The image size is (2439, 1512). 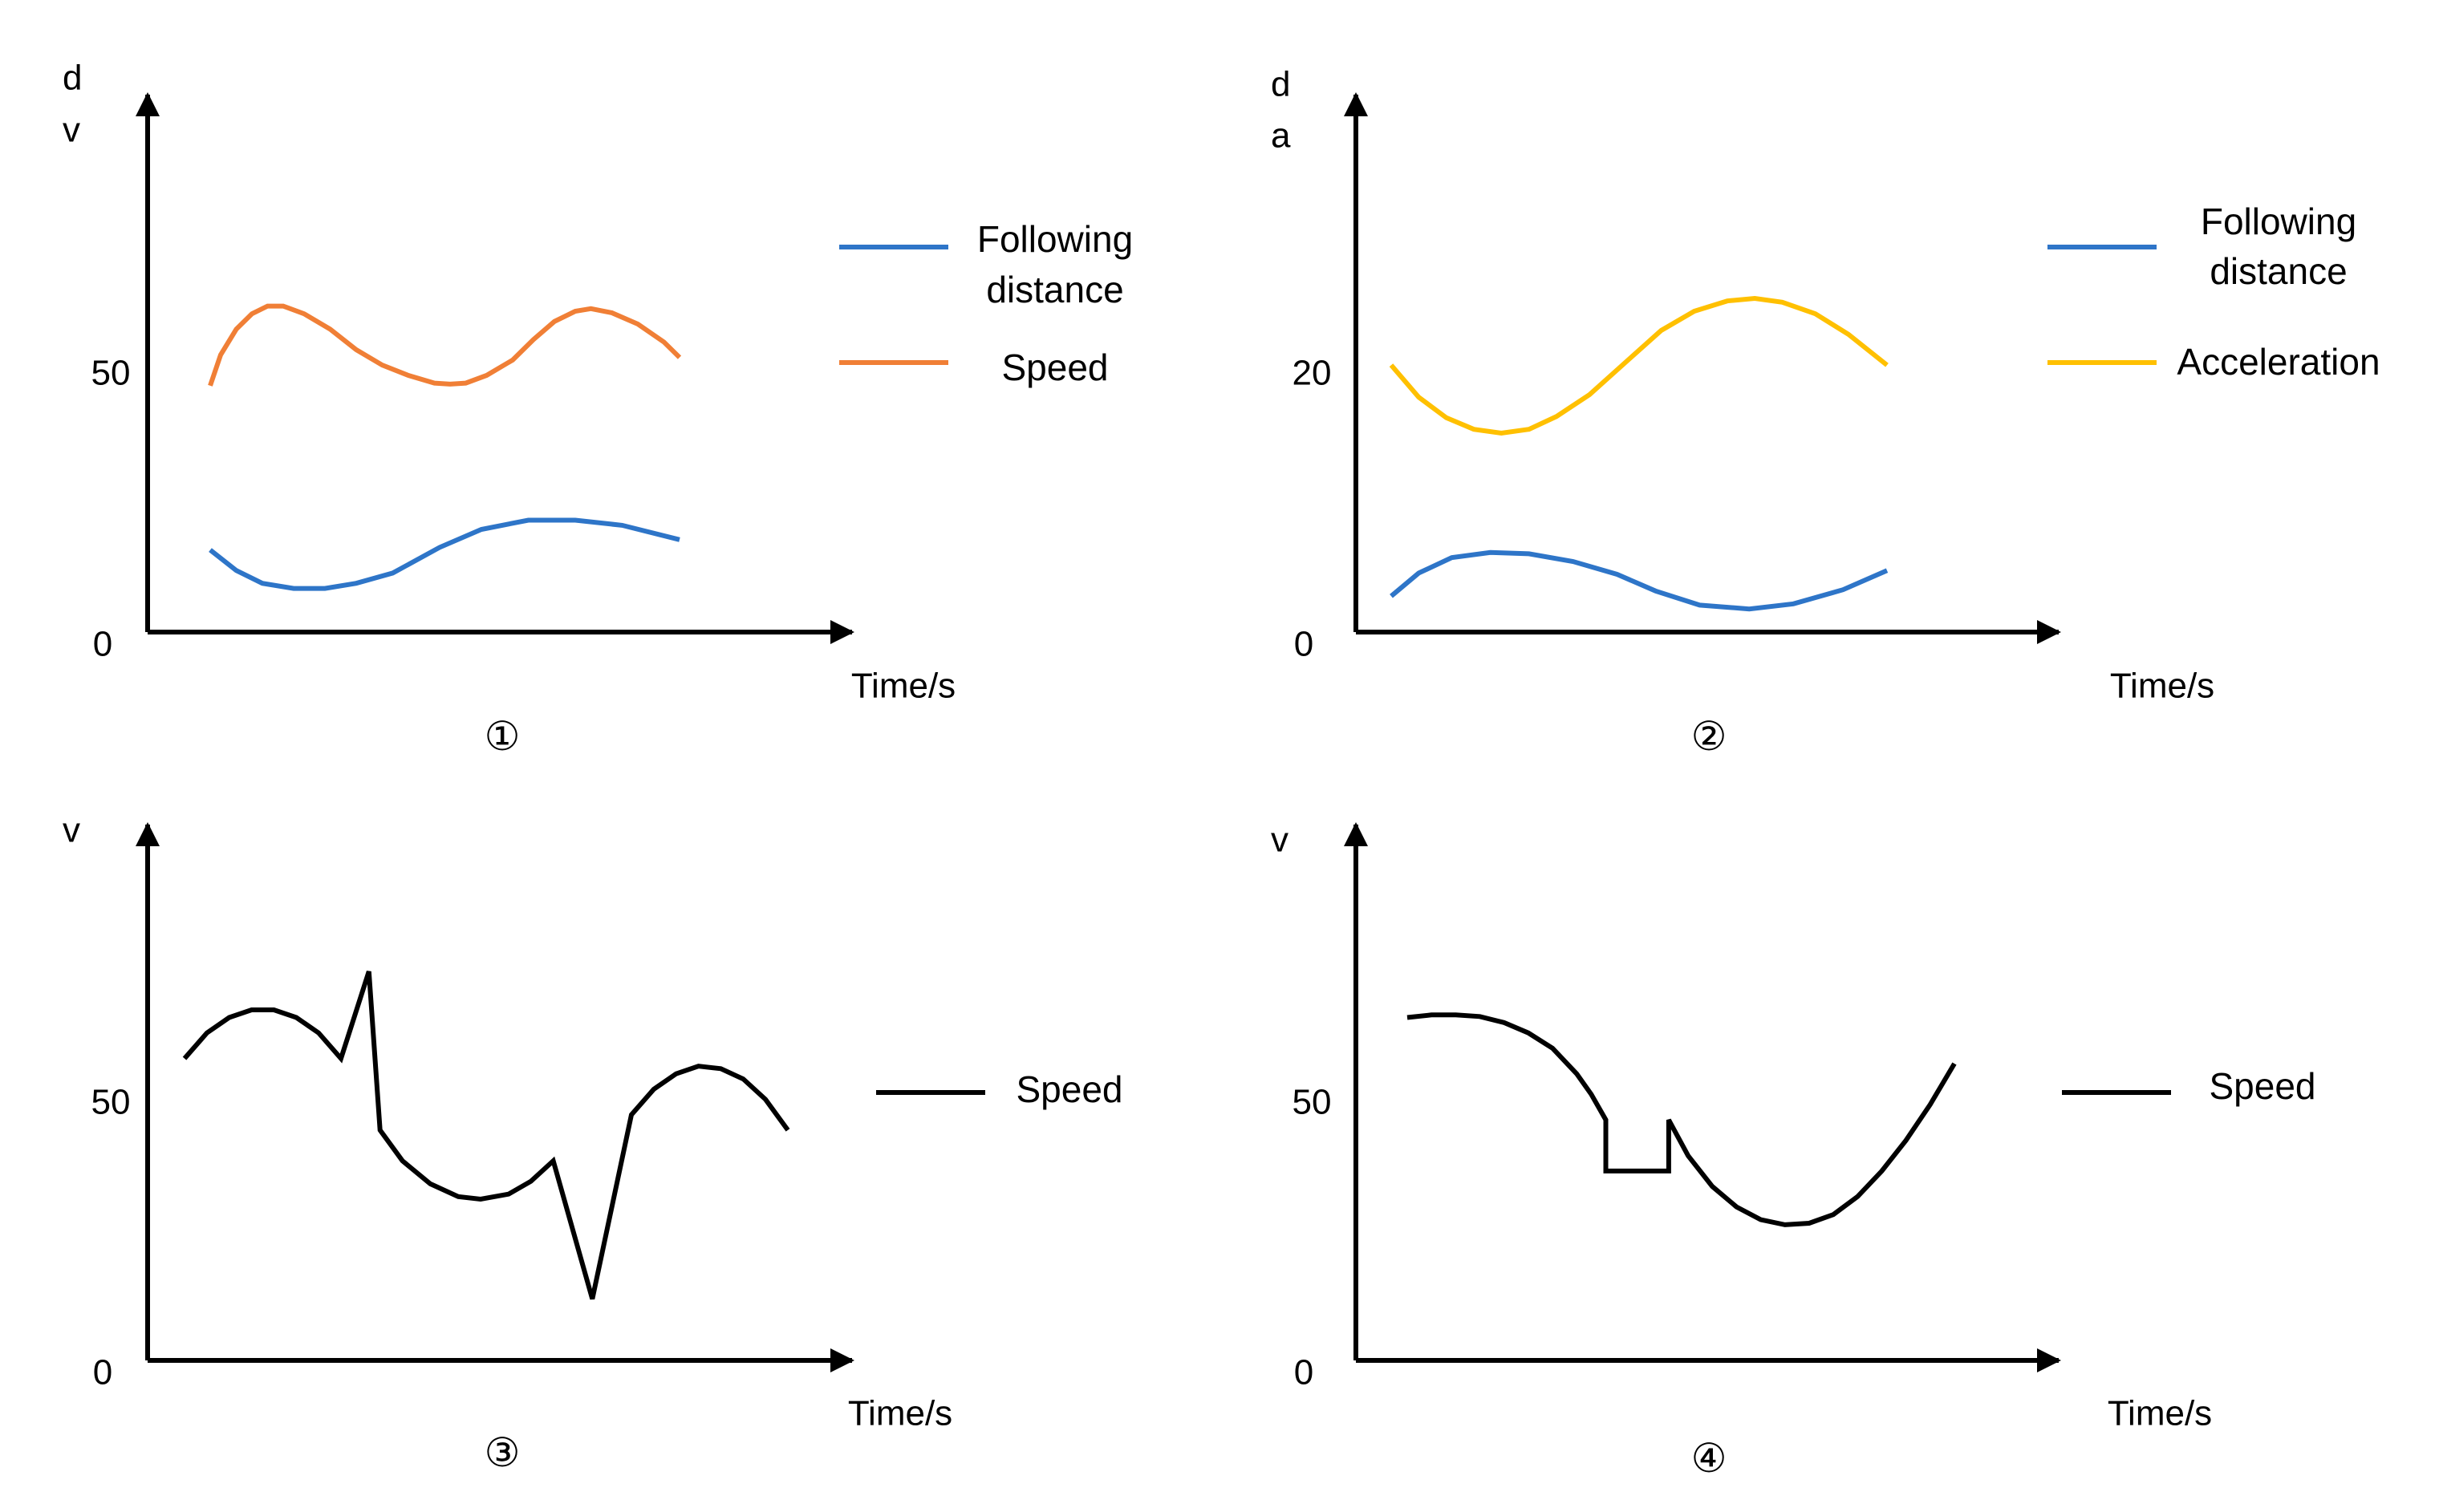 What do you see at coordinates (503, 736) in the screenshot?
I see `panel-caption: ①` at bounding box center [503, 736].